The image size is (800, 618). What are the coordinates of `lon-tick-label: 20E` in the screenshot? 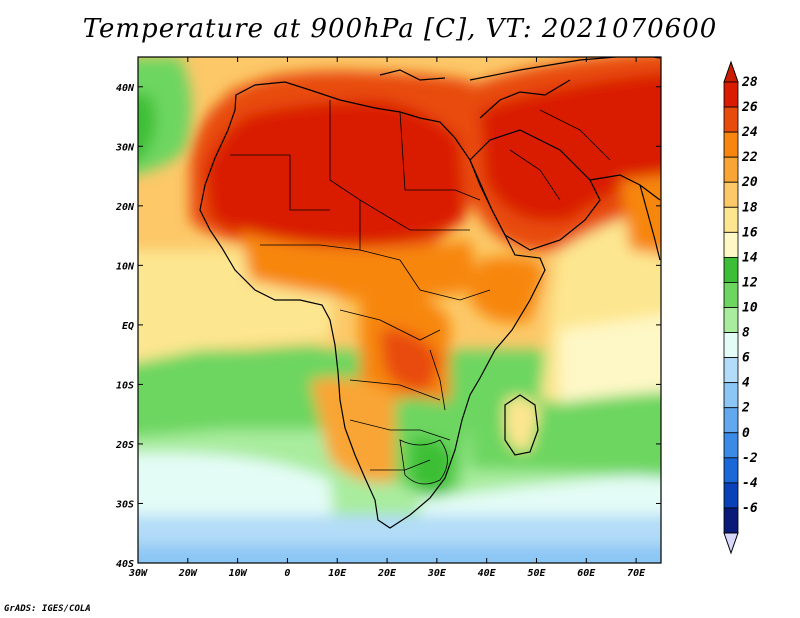 It's located at (387, 573).